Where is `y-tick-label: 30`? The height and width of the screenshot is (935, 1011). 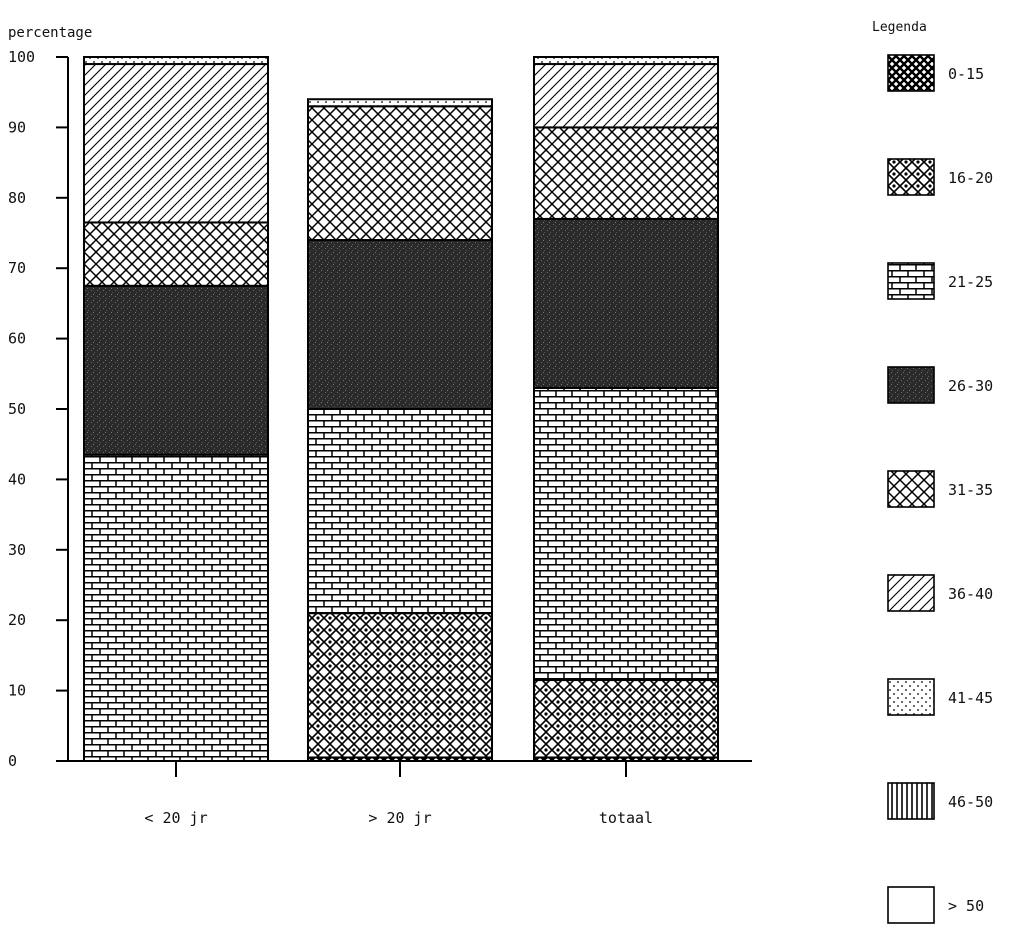
y-tick-label: 30 is located at coordinates (17, 550).